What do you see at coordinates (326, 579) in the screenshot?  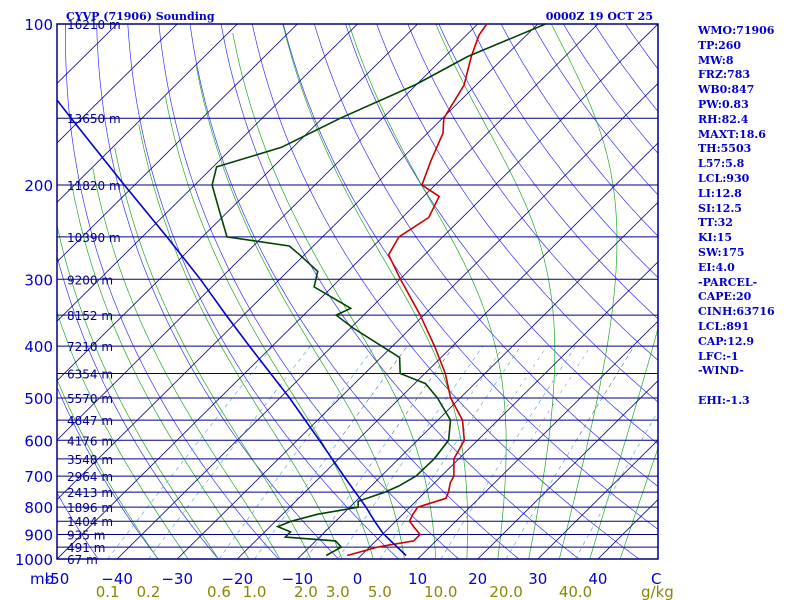 I see `temperature-tick-labels: -50 −40 −30 −20 −10 0 10 20 30 40` at bounding box center [326, 579].